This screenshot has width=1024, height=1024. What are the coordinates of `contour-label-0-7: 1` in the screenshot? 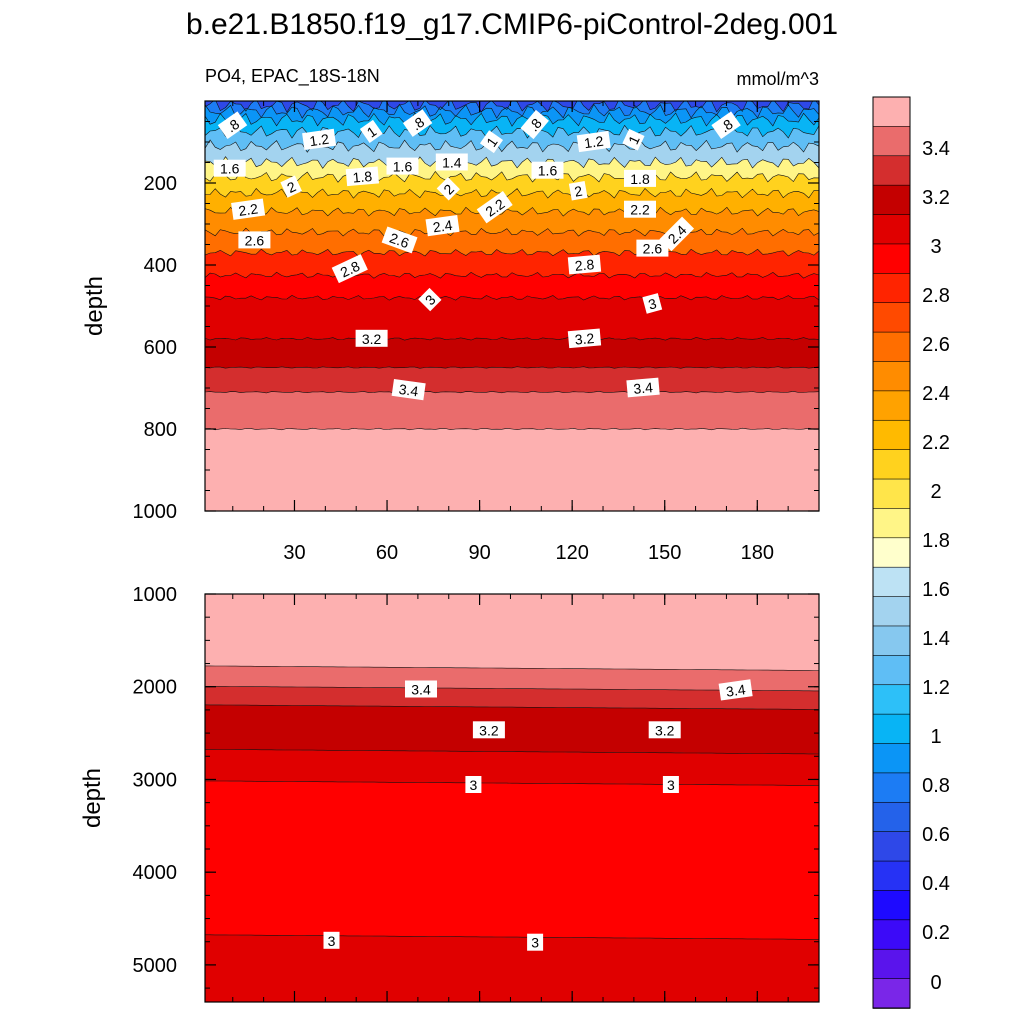 It's located at (633, 139).